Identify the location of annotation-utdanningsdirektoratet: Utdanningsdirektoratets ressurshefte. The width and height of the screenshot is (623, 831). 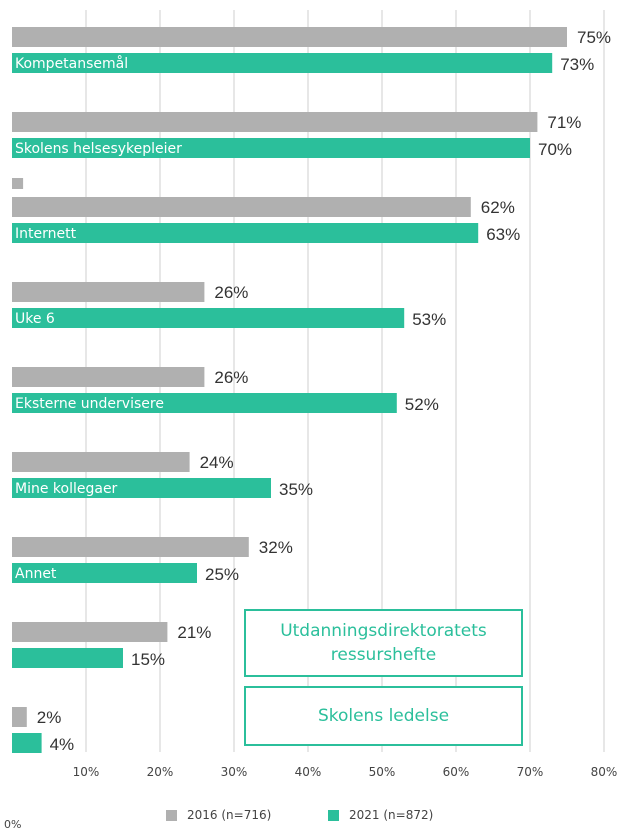
(383, 643).